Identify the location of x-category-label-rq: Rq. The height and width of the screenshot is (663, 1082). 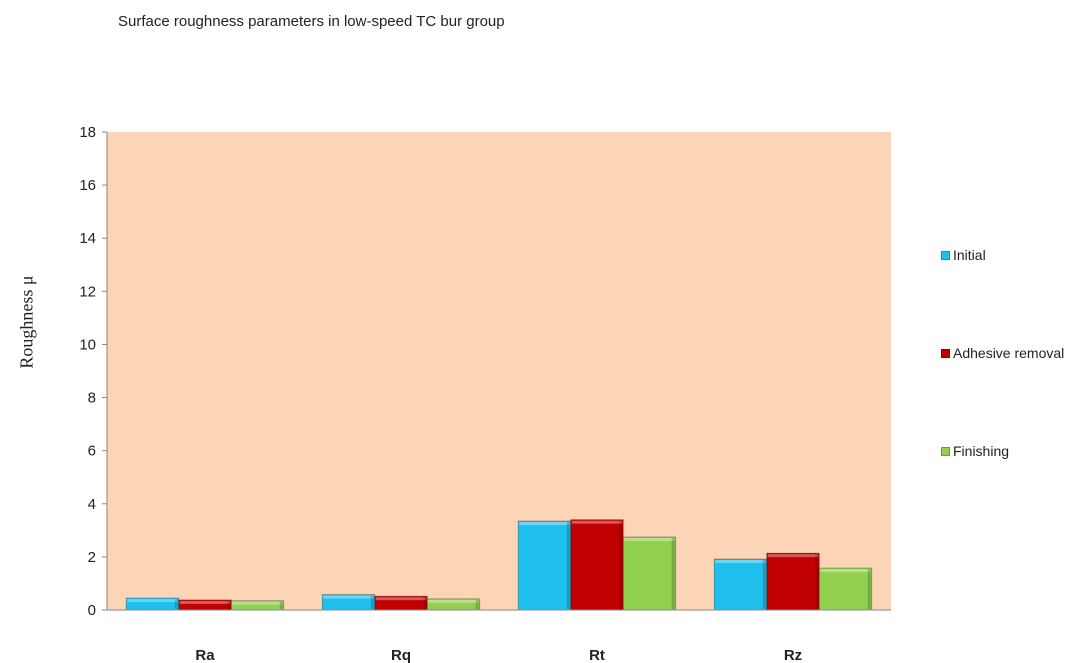
(401, 655).